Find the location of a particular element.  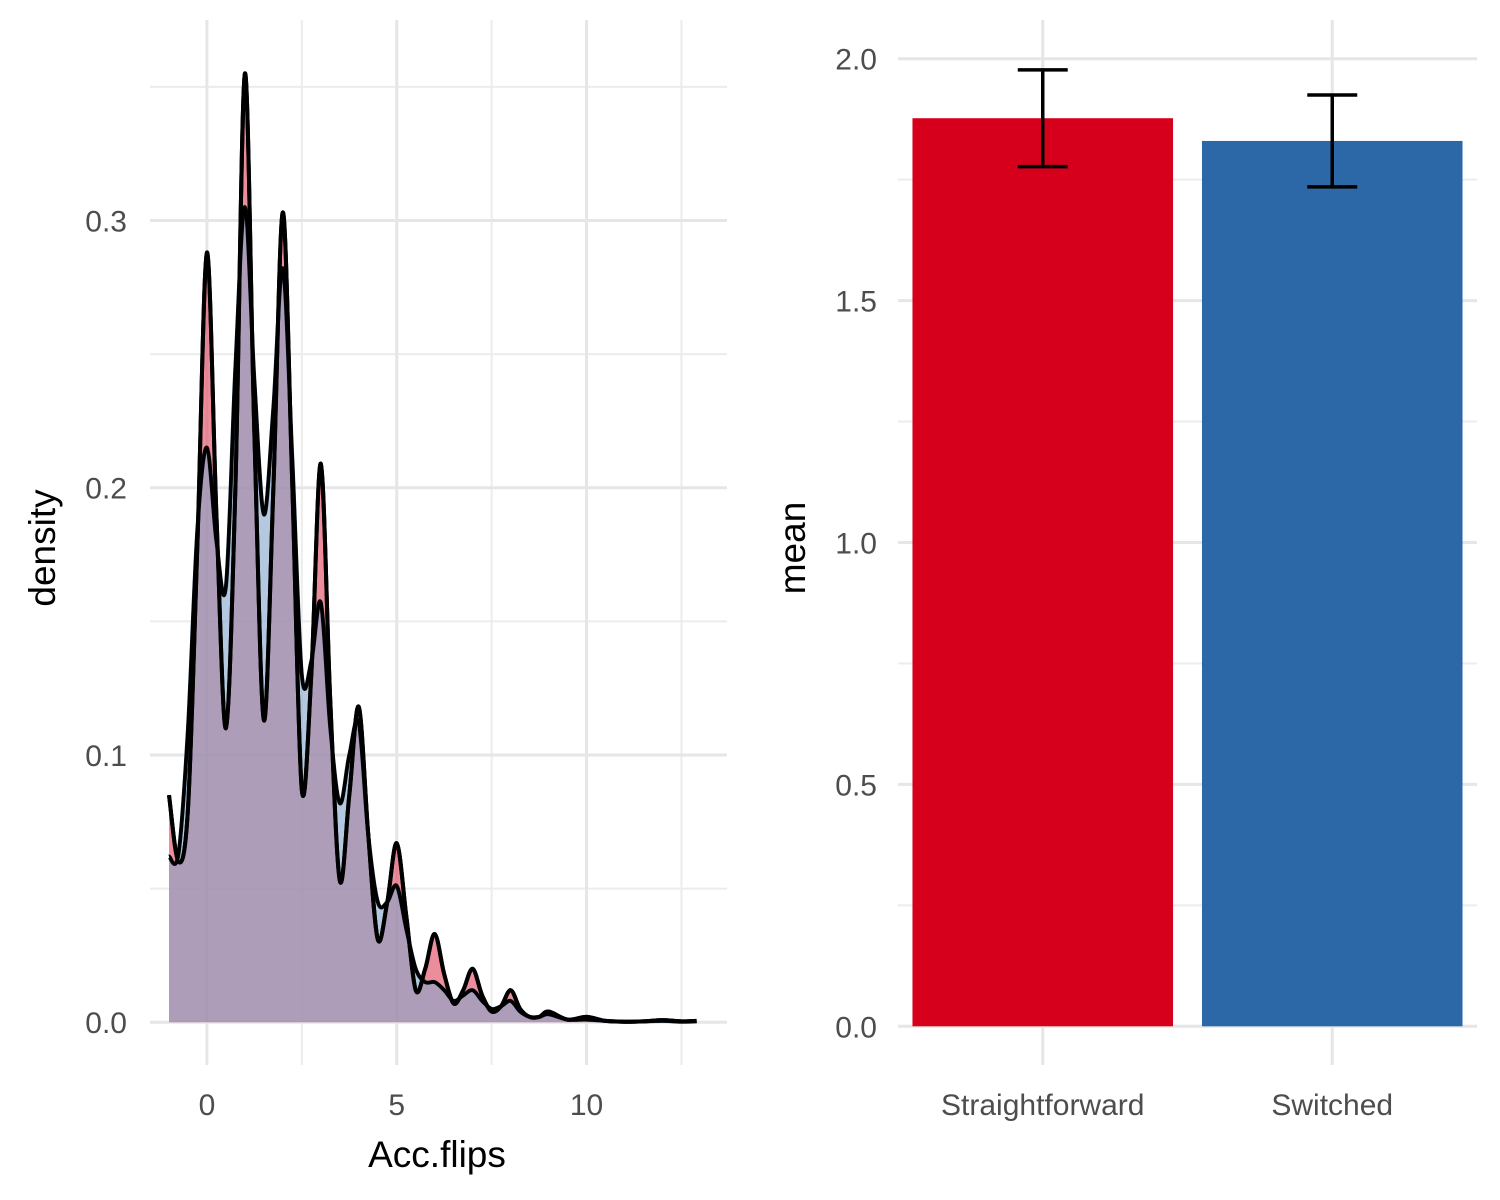

left-y-tick-label: 0.1 is located at coordinates (106, 756).